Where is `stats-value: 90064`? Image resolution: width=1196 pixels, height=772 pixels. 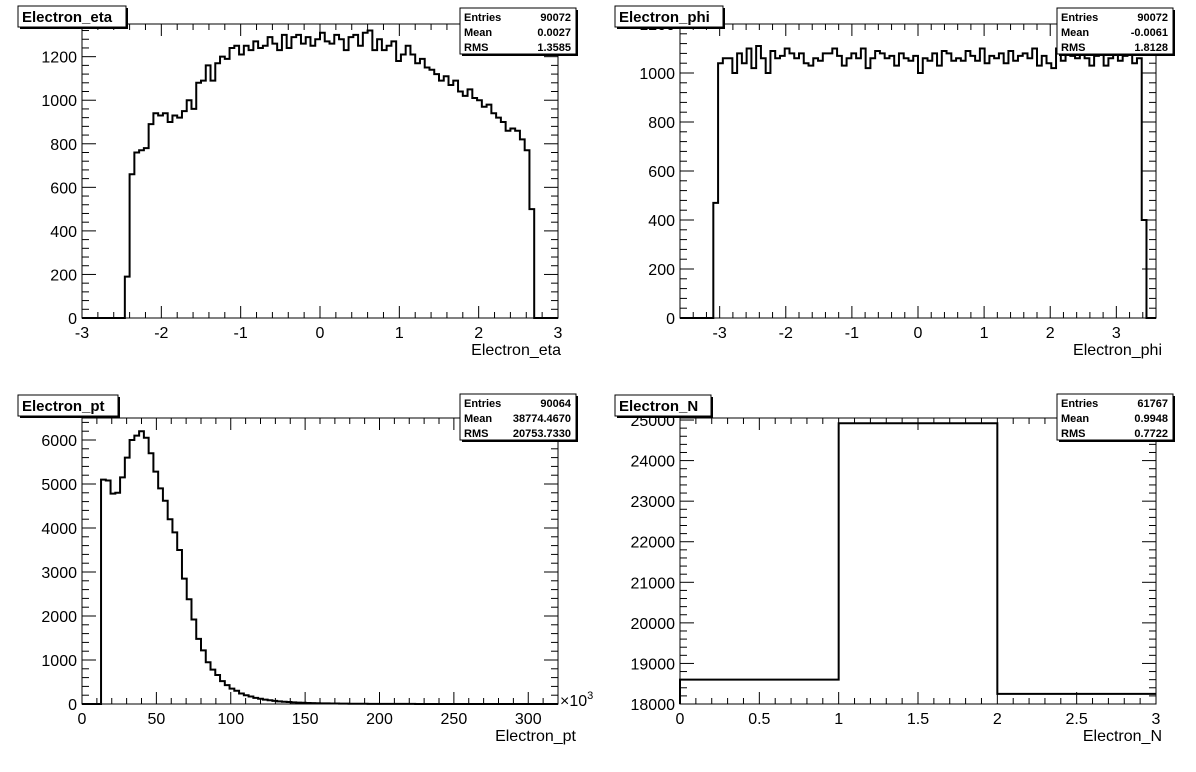
stats-value: 90064 is located at coordinates (555, 404).